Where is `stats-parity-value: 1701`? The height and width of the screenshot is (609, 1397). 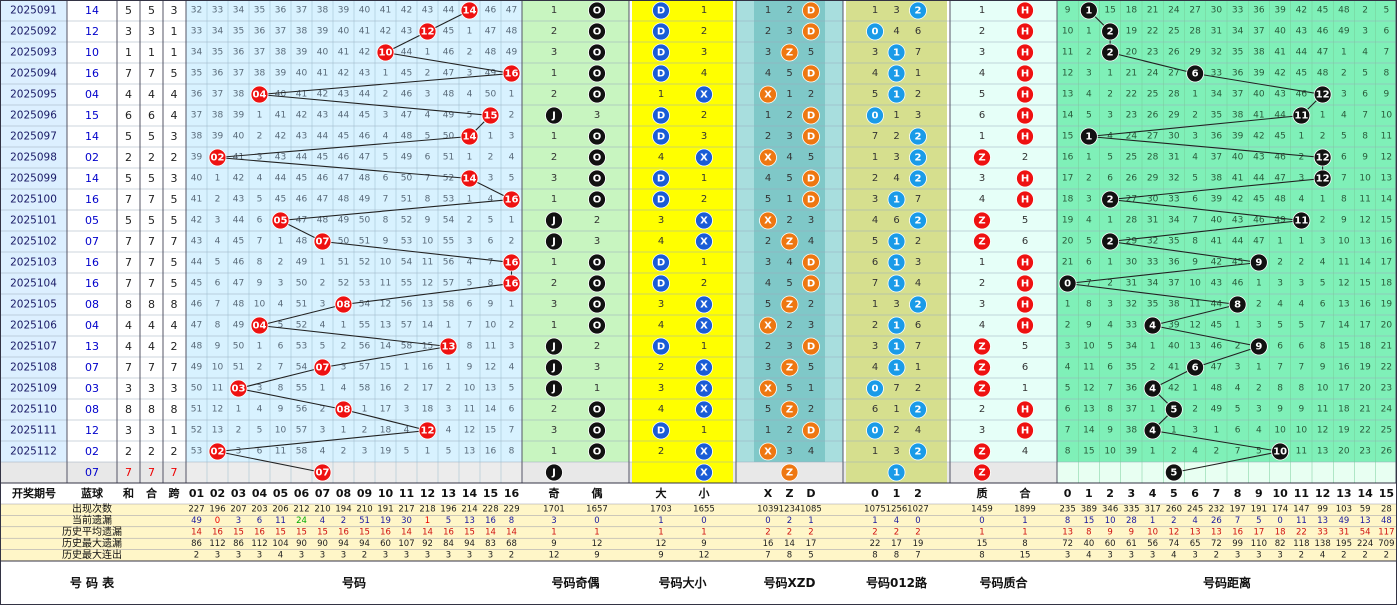
stats-parity-value: 1701 is located at coordinates (554, 510).